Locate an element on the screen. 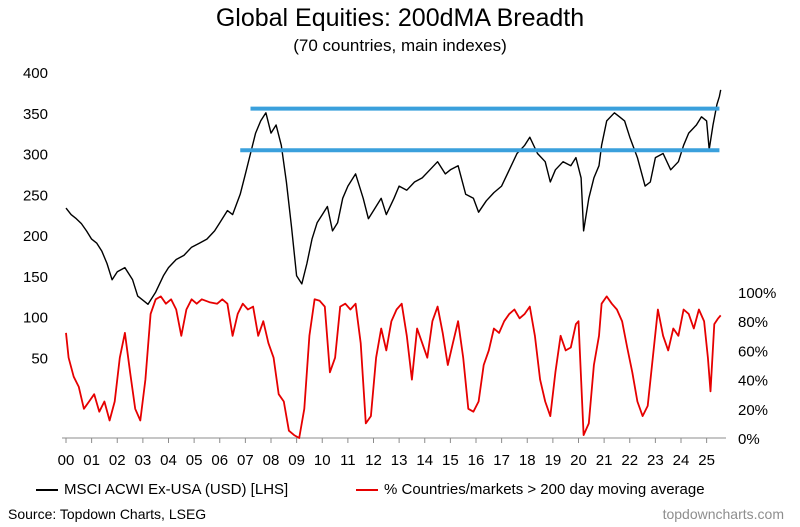 The height and width of the screenshot is (527, 800). x-tick-label-17: 17 is located at coordinates (501, 460).